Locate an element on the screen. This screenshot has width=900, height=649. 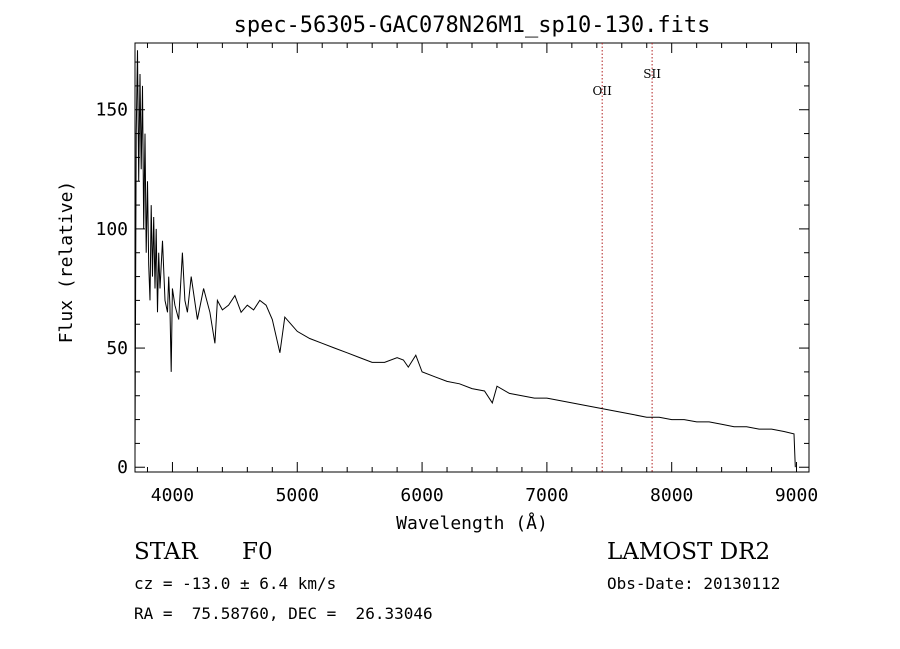
coordinates: RA = 75.58760, DEC = 26.33046 is located at coordinates (283, 613).